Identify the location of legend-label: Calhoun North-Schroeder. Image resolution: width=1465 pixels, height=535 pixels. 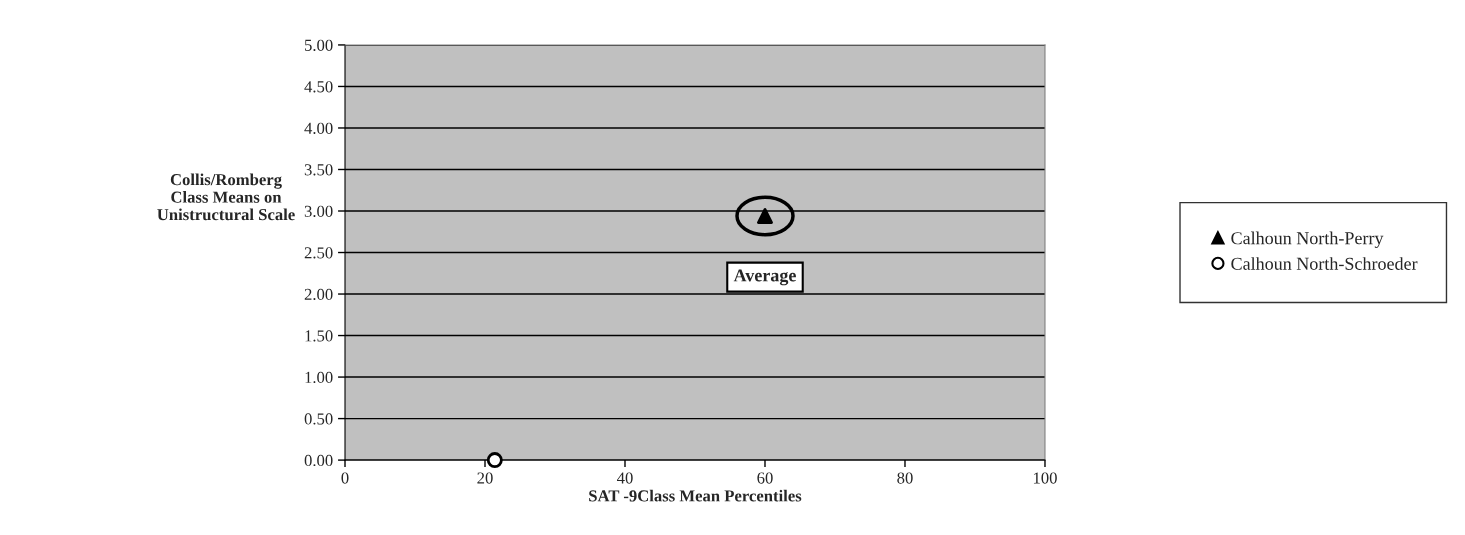
(1324, 263).